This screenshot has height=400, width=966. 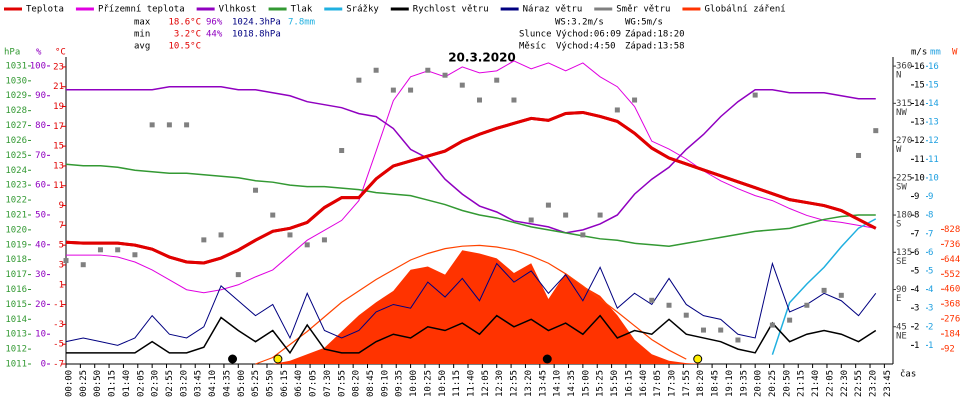 I want to click on y-tick-label: 1019, so click(x=16, y=245).